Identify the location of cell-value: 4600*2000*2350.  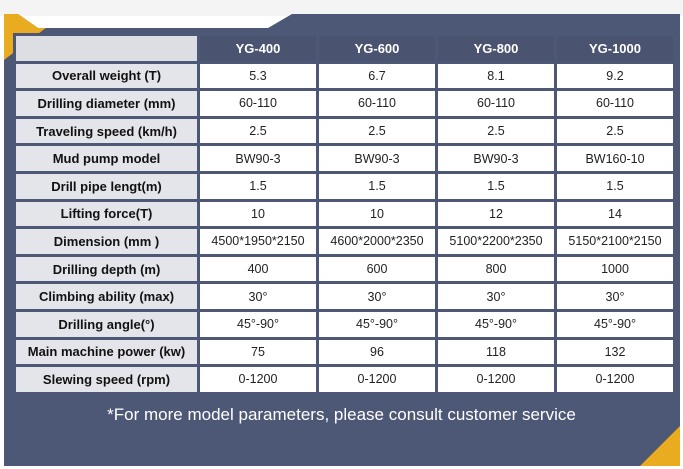
(377, 241).